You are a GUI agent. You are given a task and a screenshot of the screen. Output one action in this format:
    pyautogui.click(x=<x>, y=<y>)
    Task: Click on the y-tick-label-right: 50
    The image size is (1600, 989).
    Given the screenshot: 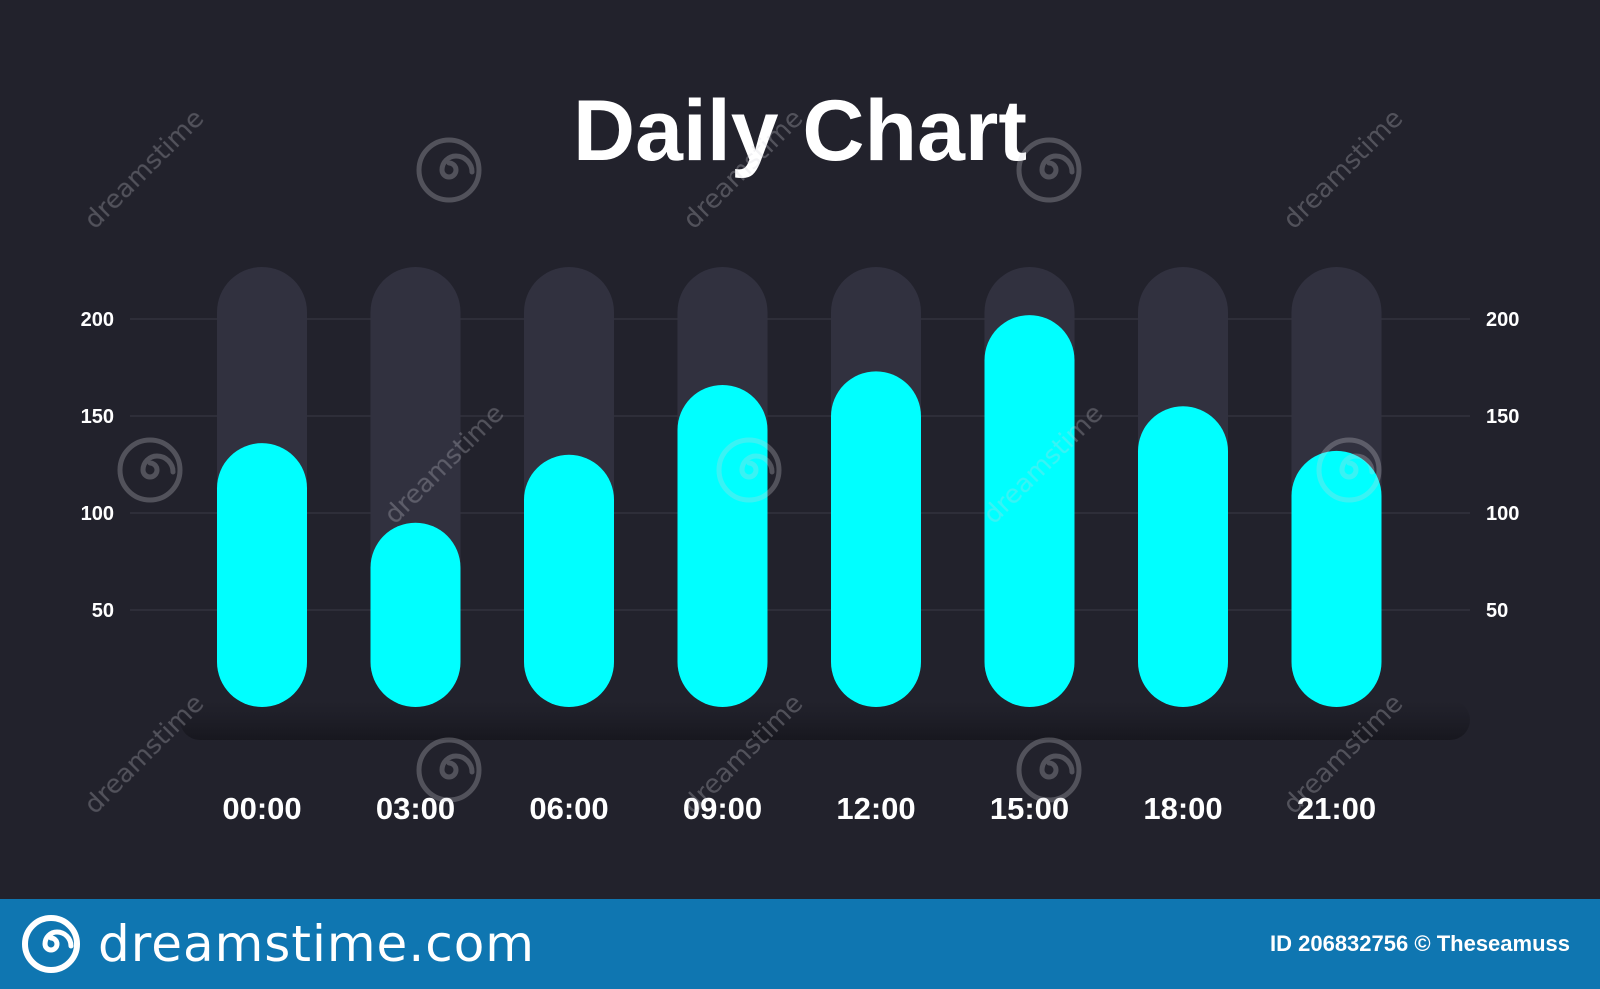 What is the action you would take?
    pyautogui.click(x=1497, y=611)
    